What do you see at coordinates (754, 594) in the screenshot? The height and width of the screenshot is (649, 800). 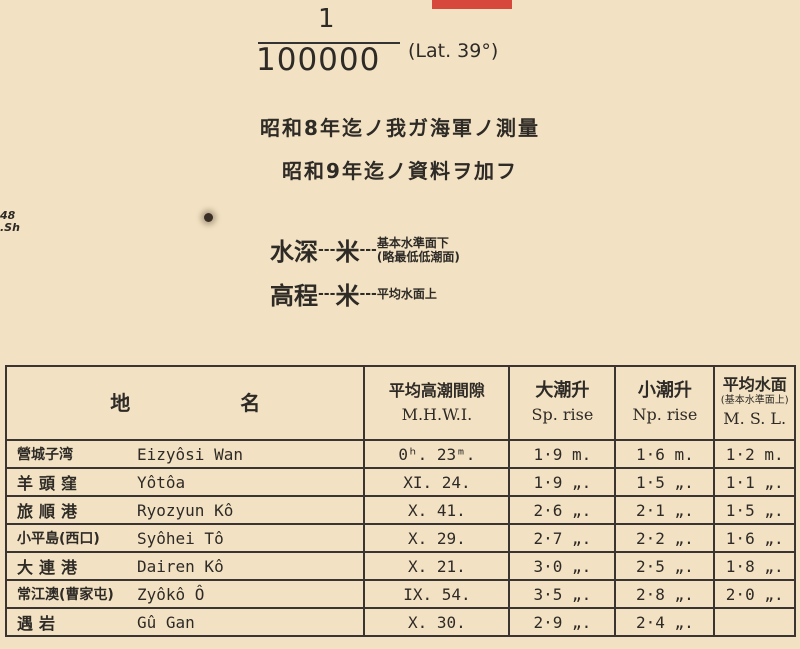 I see `msl-cell: 2·0 „.` at bounding box center [754, 594].